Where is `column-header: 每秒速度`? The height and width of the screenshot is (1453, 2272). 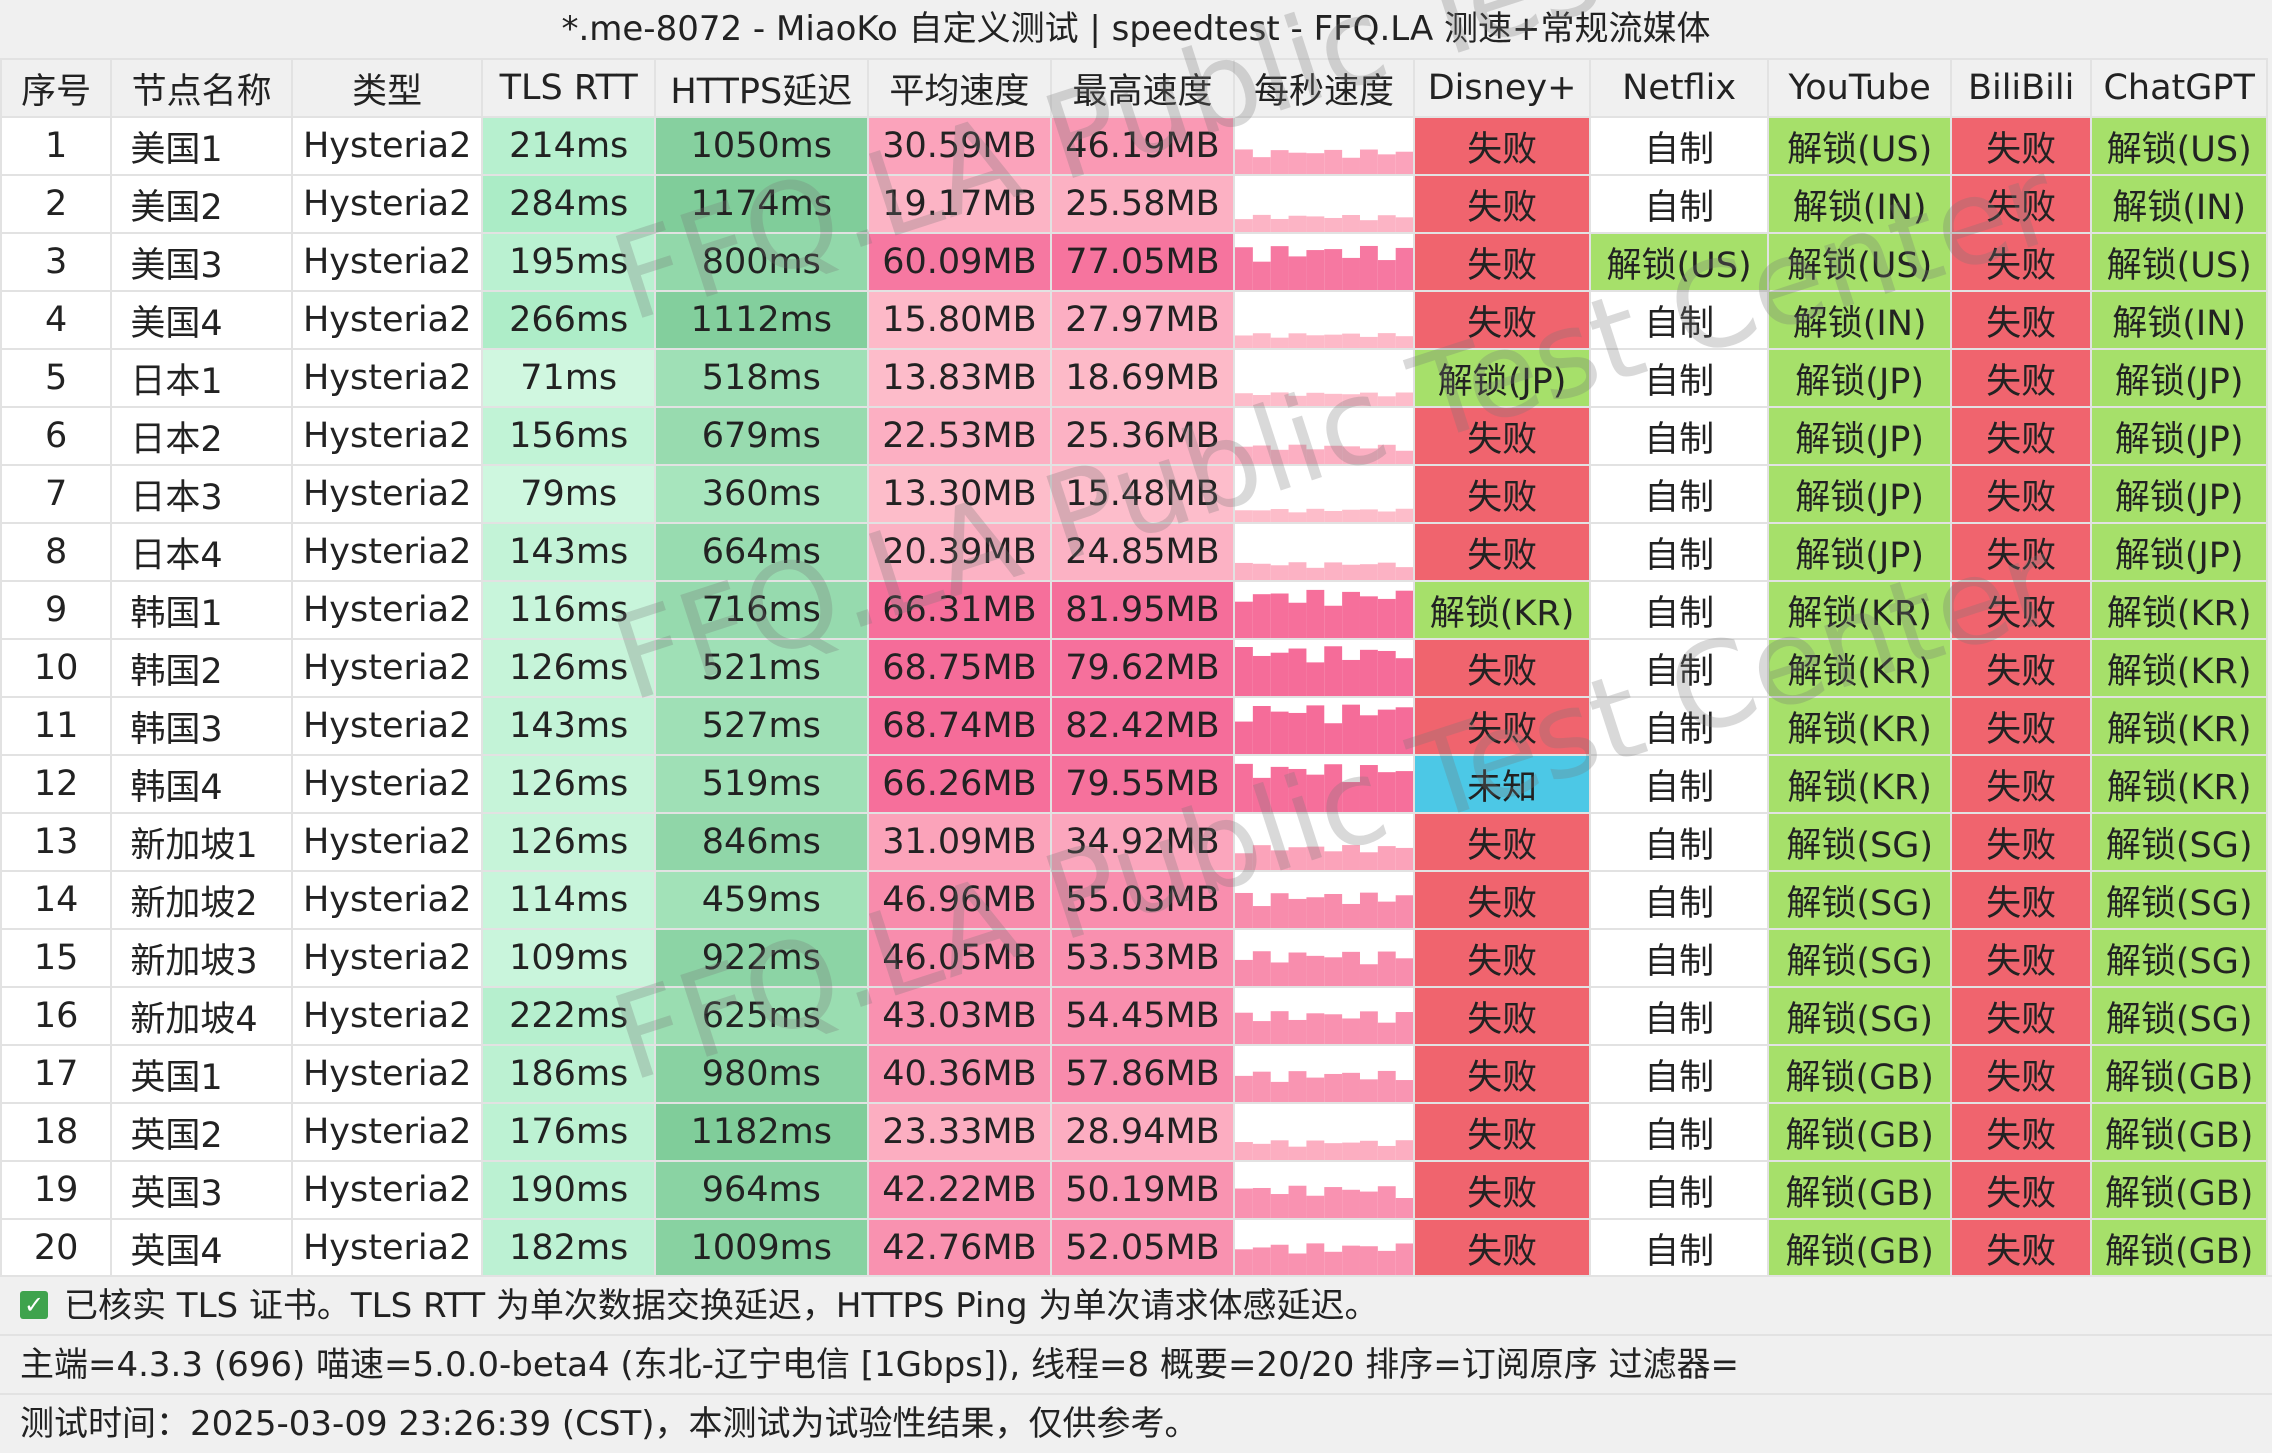
column-header: 每秒速度 is located at coordinates (1324, 88).